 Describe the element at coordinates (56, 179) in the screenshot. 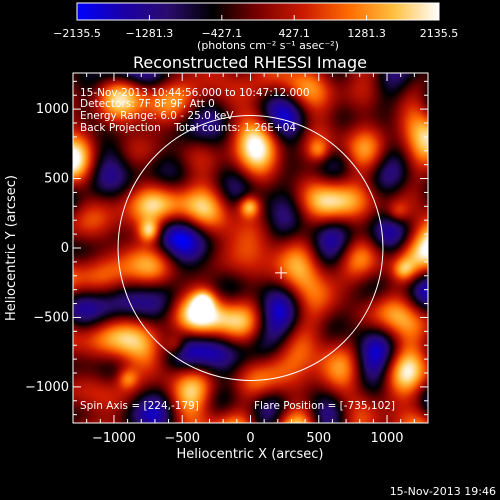

I see `y-tick-label: 500` at that location.